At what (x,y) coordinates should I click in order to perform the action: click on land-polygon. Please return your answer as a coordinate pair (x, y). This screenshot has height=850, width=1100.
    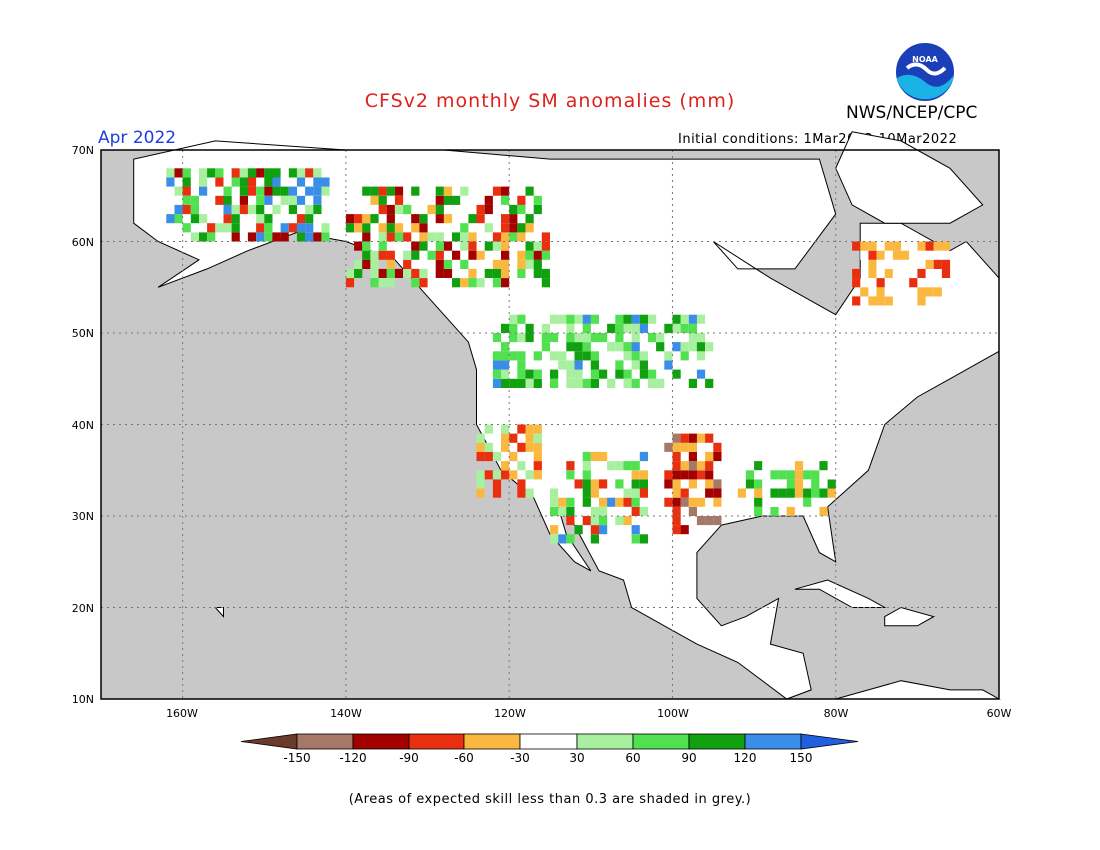
    Looking at the image, I should click on (219, 612).